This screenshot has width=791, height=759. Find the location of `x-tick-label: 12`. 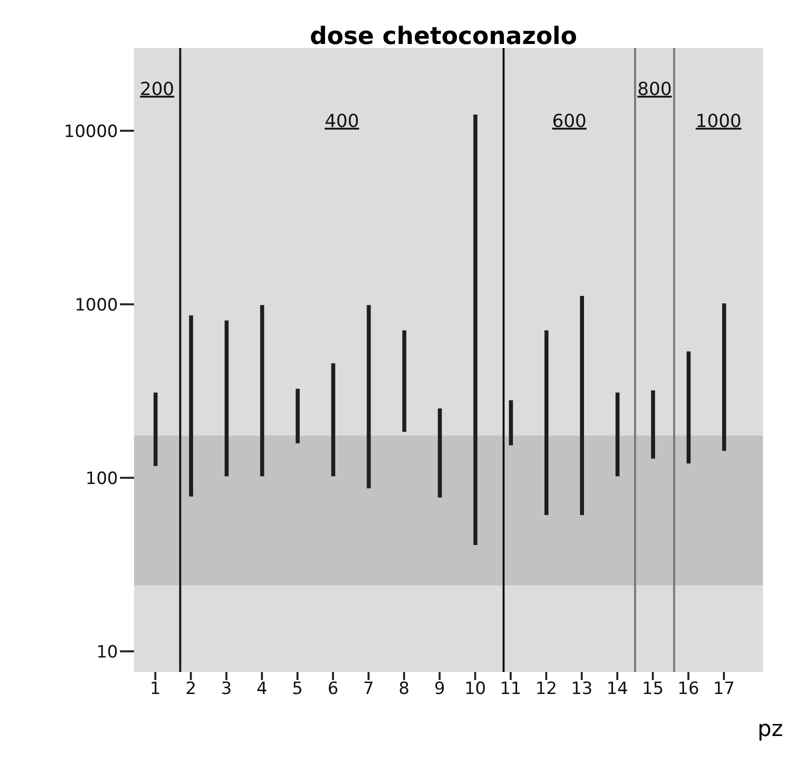

x-tick-label: 12 is located at coordinates (546, 689).